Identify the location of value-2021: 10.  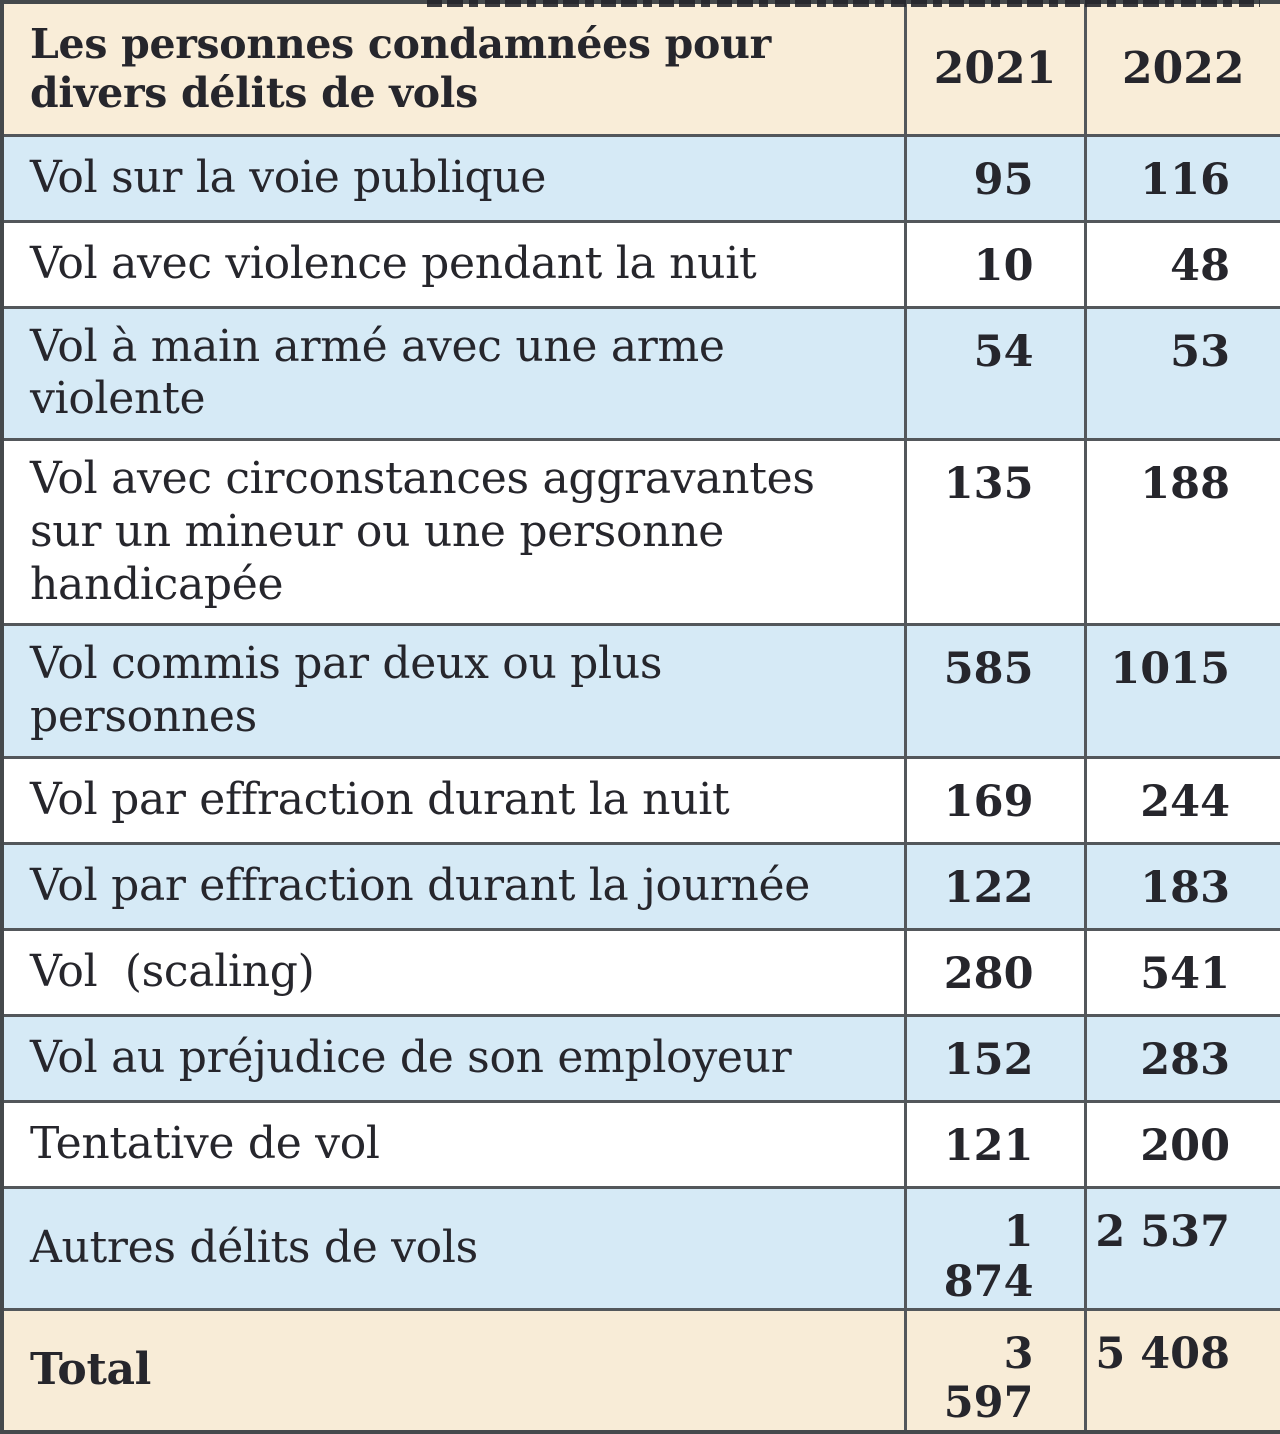
(995, 264).